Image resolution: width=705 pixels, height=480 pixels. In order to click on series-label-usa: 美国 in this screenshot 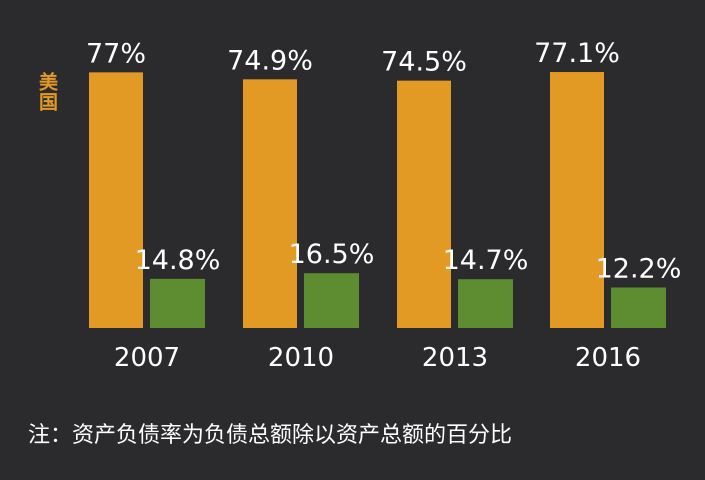, I will do `click(47, 92)`.